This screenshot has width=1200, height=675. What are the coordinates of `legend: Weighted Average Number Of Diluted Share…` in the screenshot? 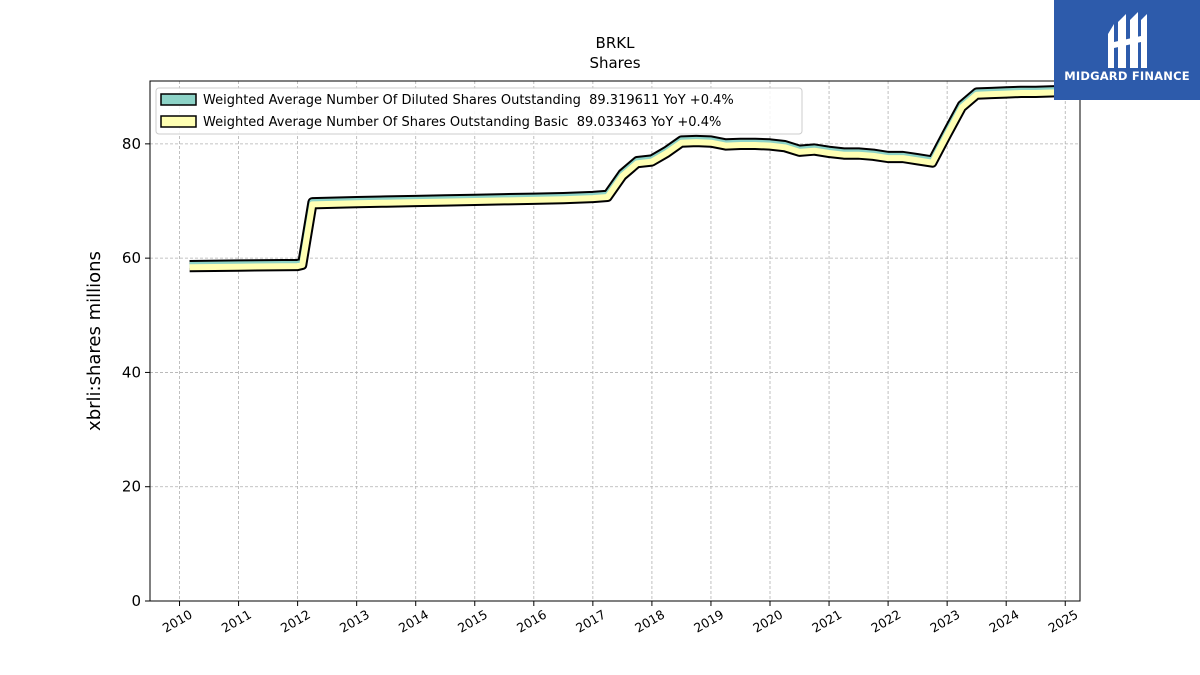 It's located at (479, 111).